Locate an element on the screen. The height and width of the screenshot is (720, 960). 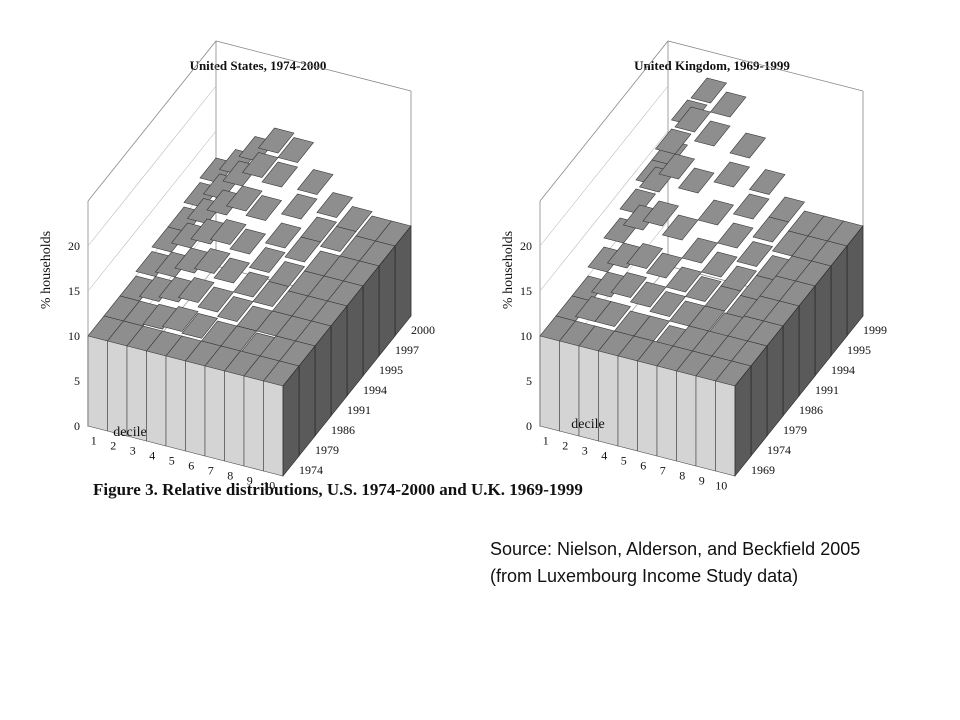
y-axis-label: % households is located at coordinates (508, 270).